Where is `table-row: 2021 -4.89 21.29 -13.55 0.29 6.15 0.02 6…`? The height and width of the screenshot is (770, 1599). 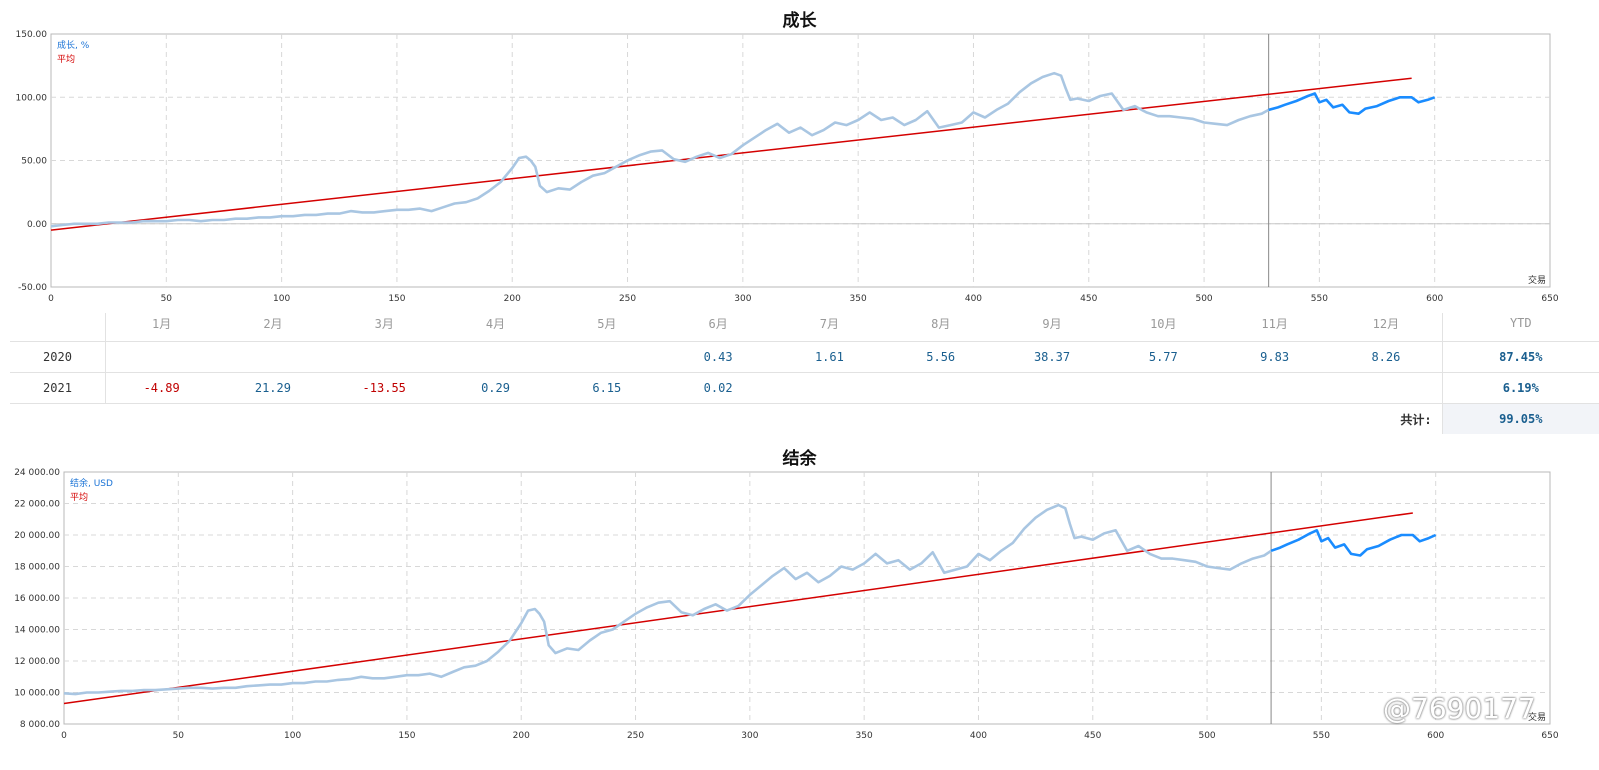 table-row: 2021 -4.89 21.29 -13.55 0.29 6.15 0.02 6… is located at coordinates (804, 388).